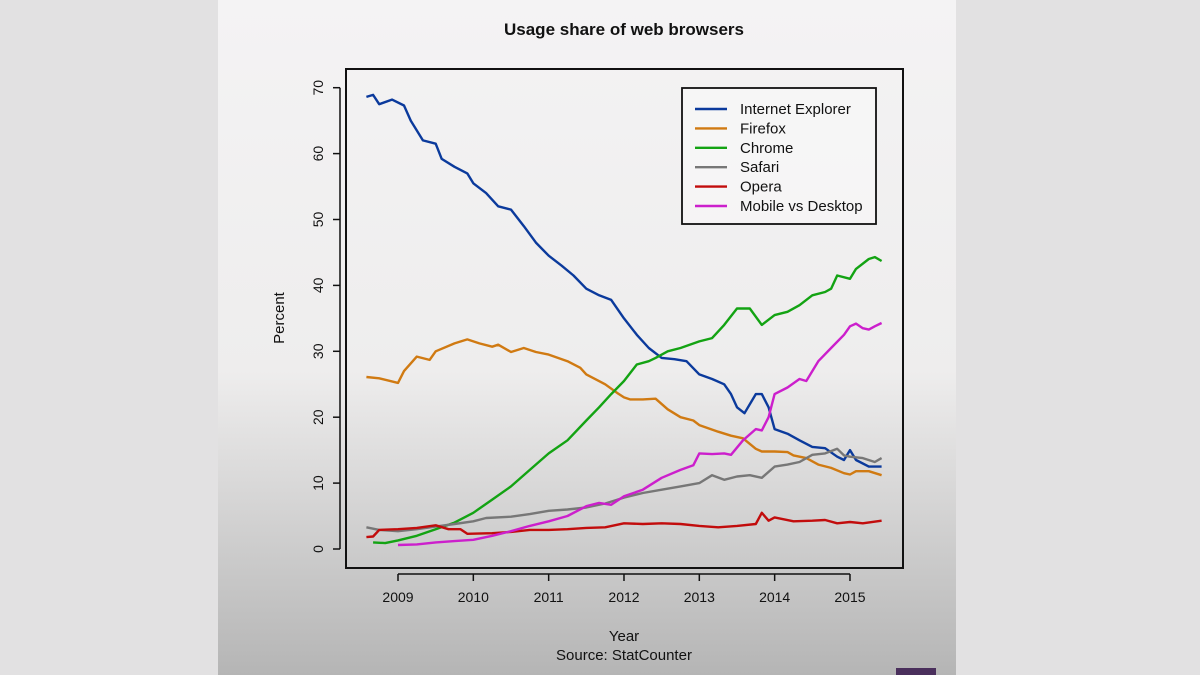 The image size is (1200, 675). I want to click on series-line-firefox, so click(624, 407).